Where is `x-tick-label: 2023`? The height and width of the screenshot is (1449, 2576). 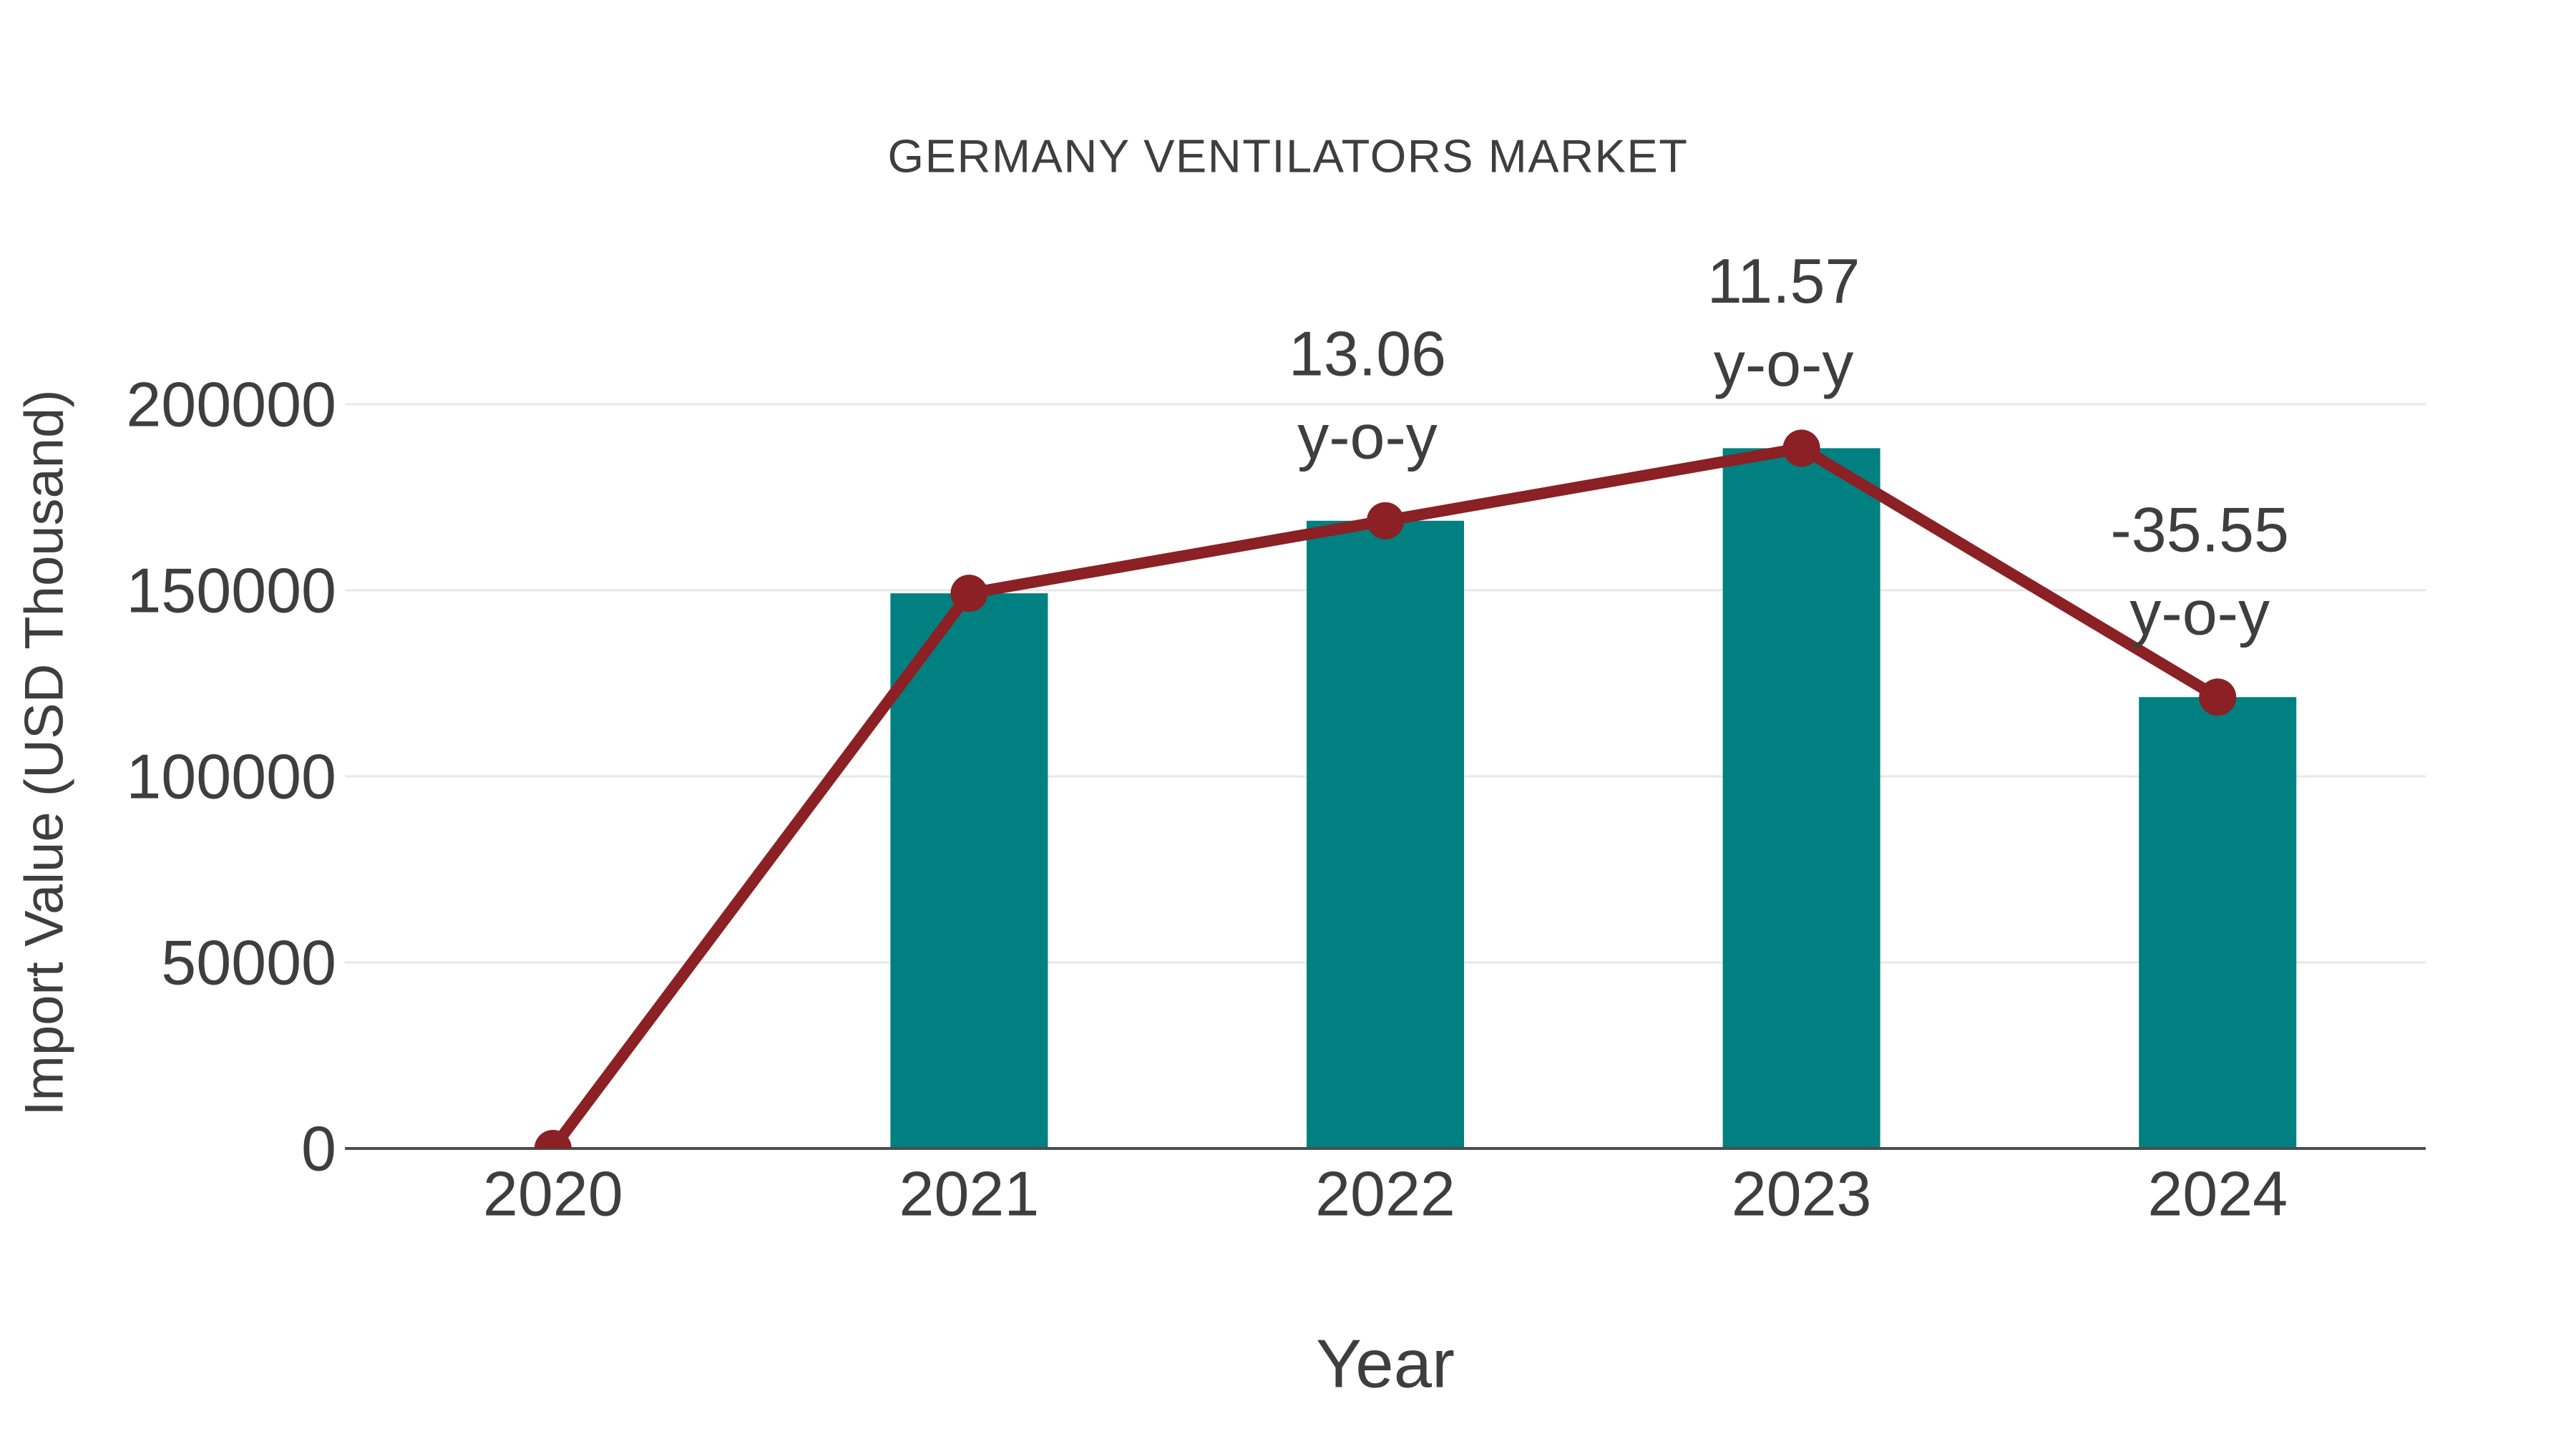
x-tick-label: 2023 is located at coordinates (1802, 1193).